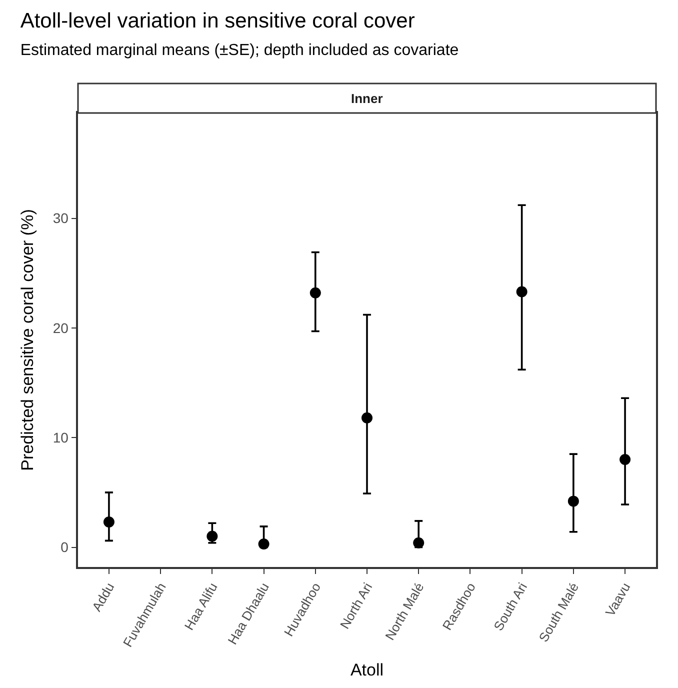  Describe the element at coordinates (60, 438) in the screenshot. I see `y-tick-label: 10` at that location.